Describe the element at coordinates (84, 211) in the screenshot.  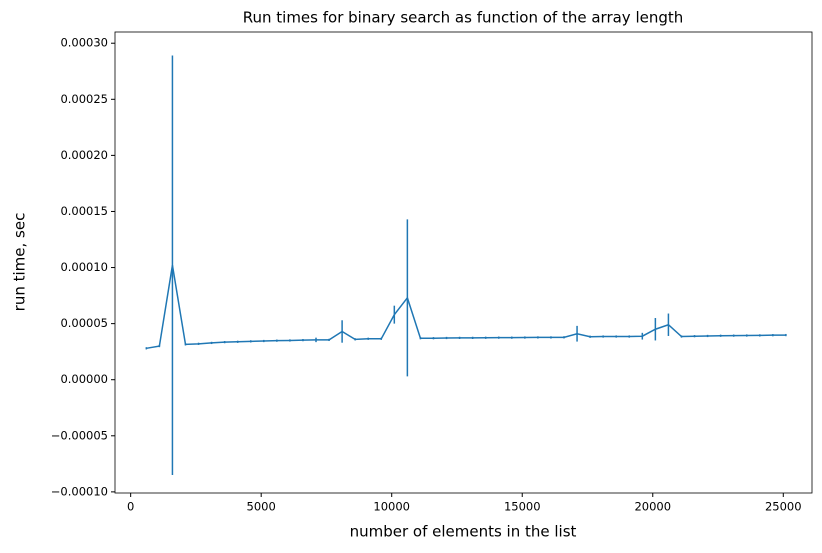
I see `y-tick-label: 0.00015` at that location.